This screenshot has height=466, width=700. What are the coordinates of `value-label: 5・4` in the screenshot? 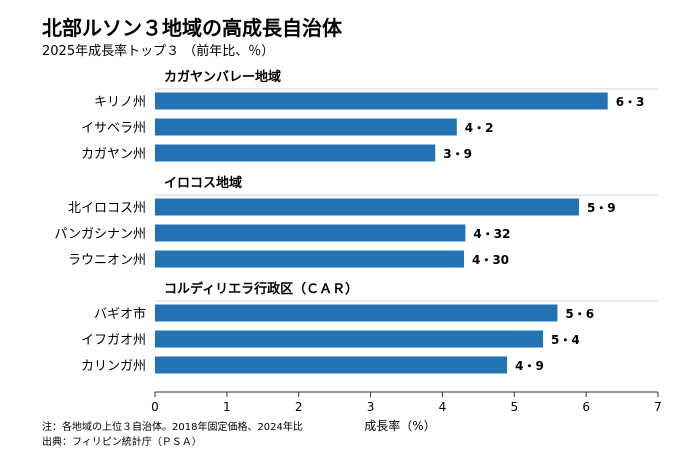 It's located at (565, 340).